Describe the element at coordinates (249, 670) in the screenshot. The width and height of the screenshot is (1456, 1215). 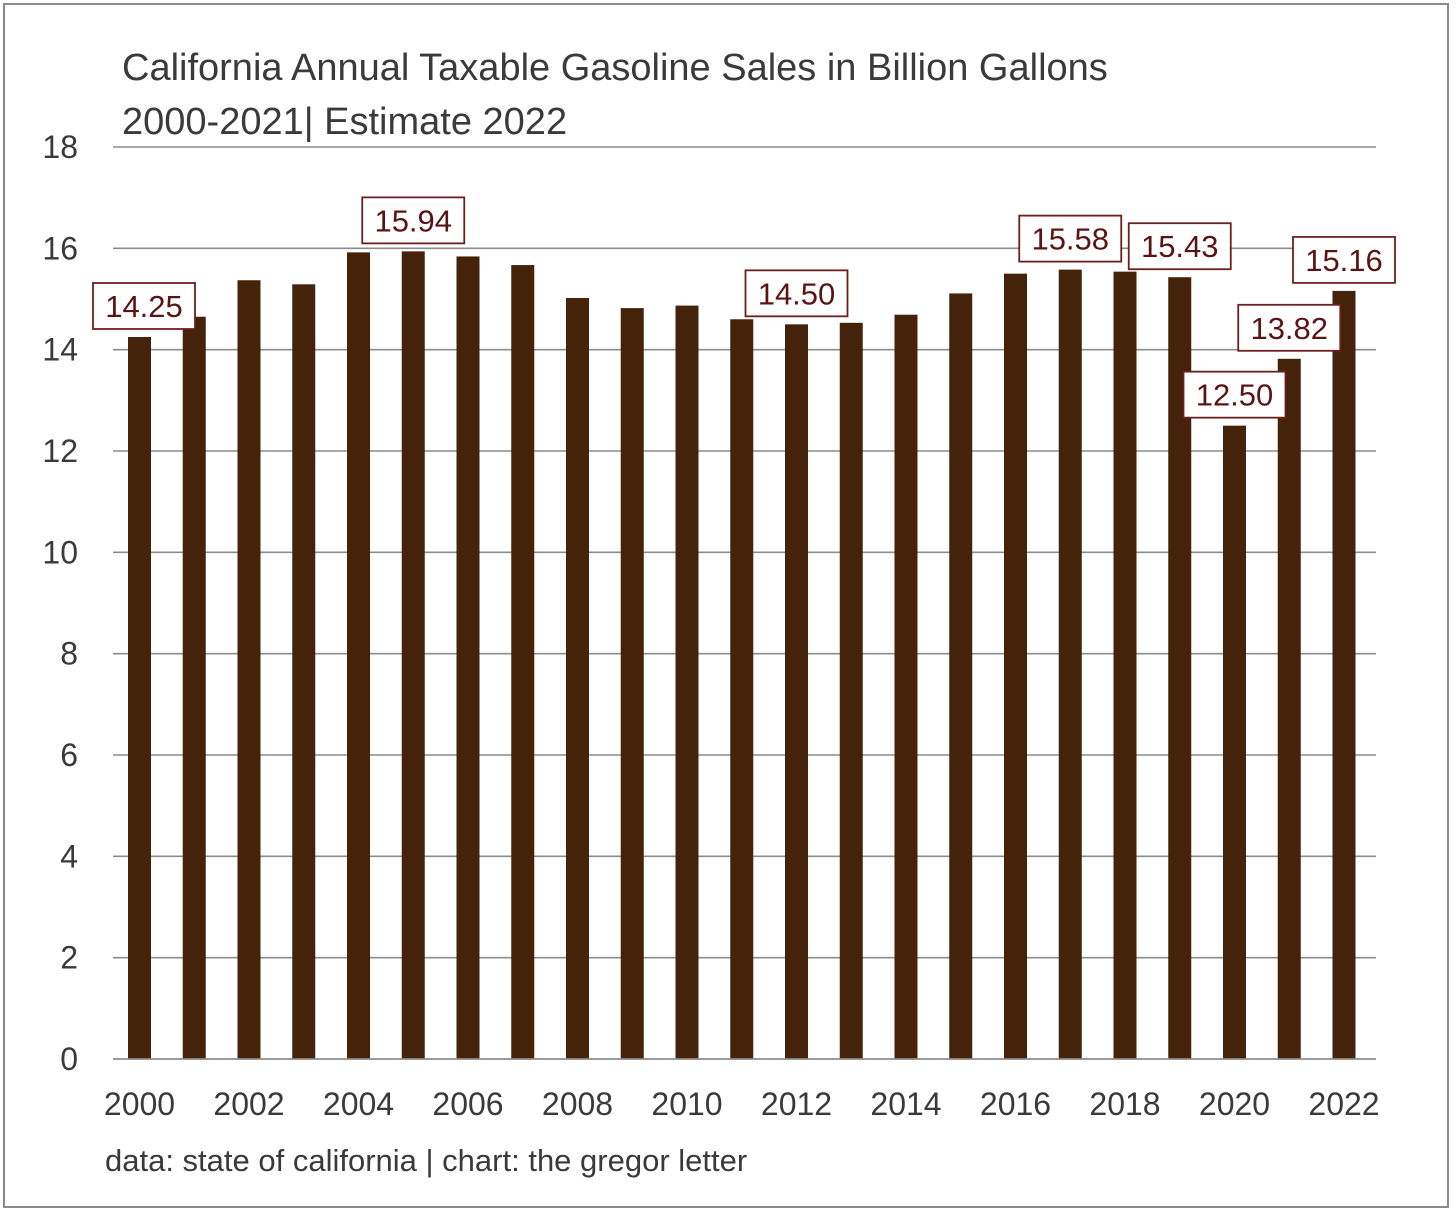
I see `bar-2002` at that location.